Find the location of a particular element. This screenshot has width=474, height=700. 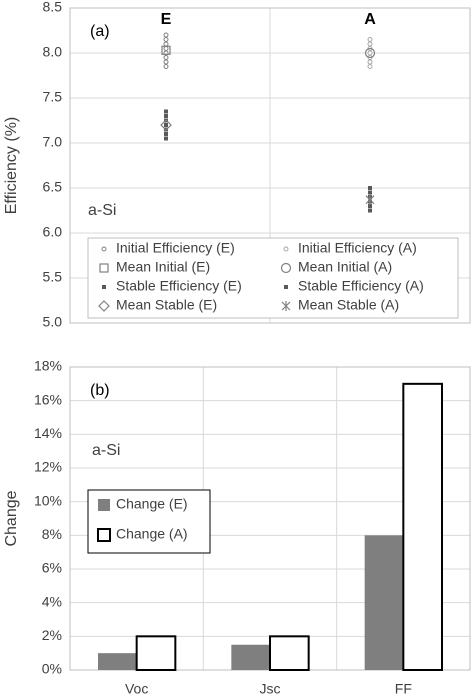

y-tick-label: 2% is located at coordinates (52, 635).